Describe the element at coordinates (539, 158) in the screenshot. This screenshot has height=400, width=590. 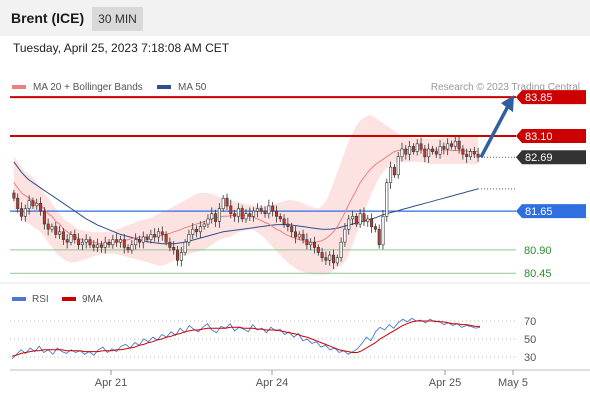
I see `last-label: 82.69` at that location.